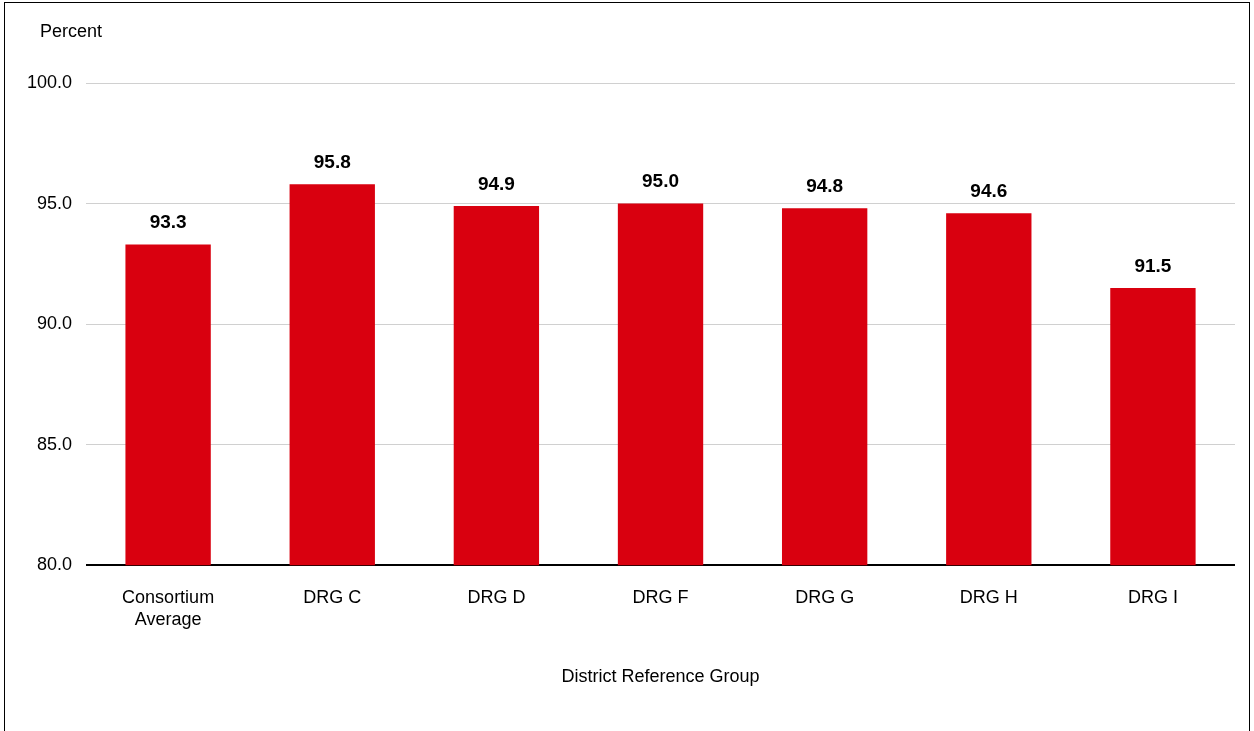 Image resolution: width=1254 pixels, height=731 pixels. Describe the element at coordinates (496, 596) in the screenshot. I see `x-tick-label: DRG D` at that location.